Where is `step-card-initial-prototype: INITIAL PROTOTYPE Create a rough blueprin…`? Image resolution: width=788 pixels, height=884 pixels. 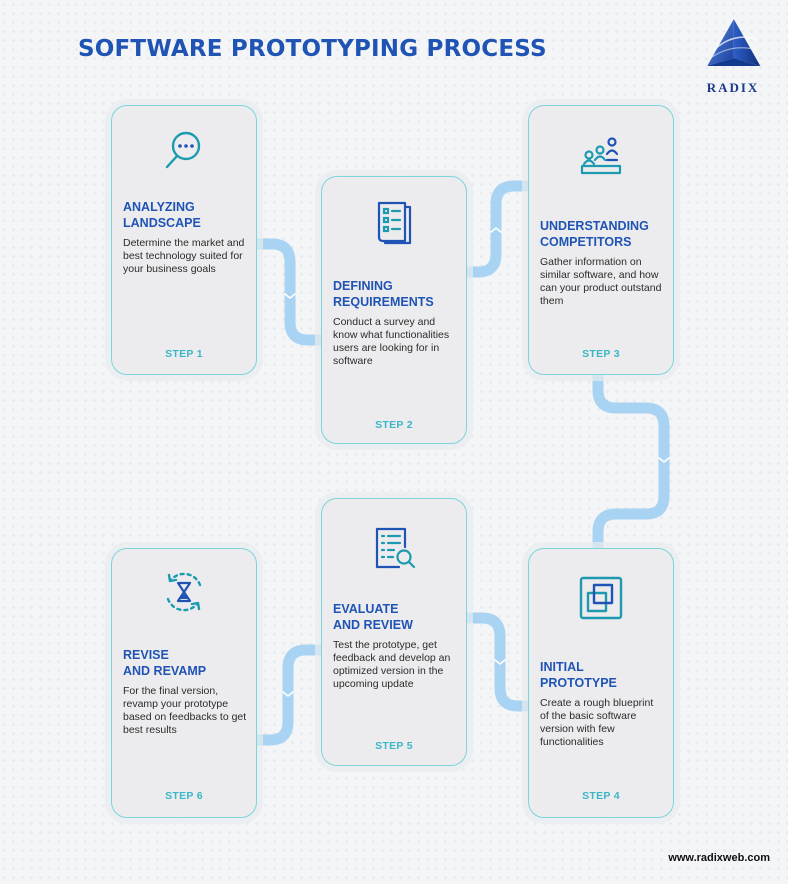 step-card-initial-prototype: INITIAL PROTOTYPE Create a rough blueprin… is located at coordinates (601, 683).